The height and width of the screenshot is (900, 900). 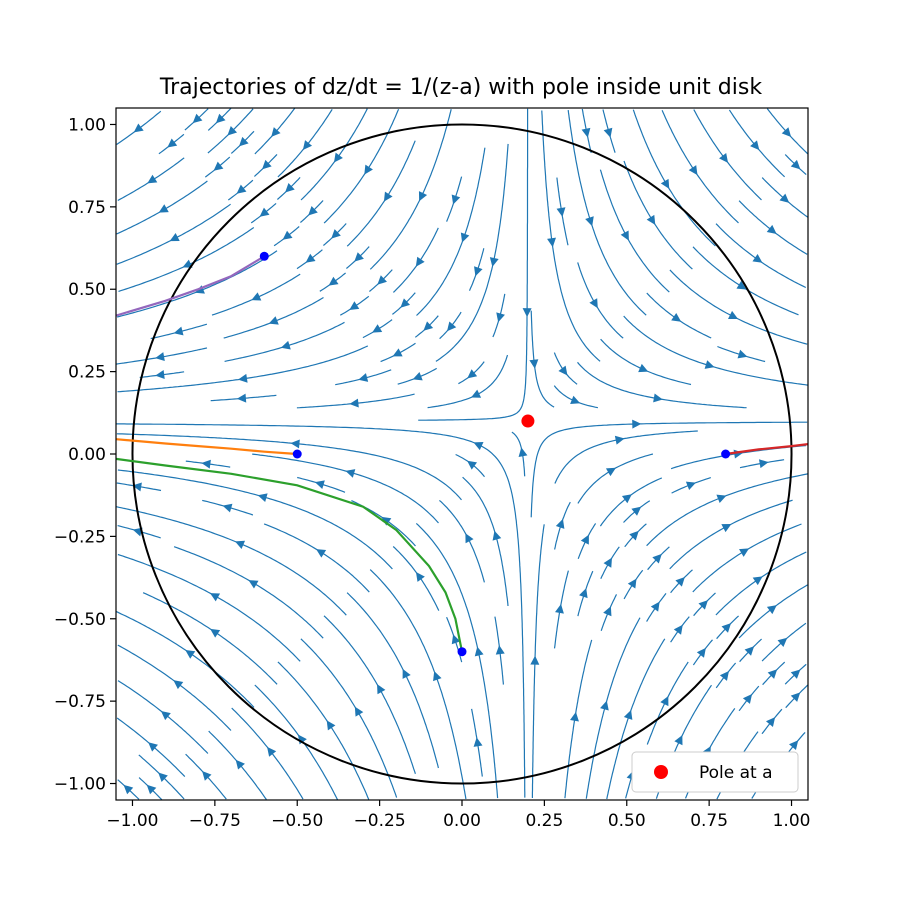 I want to click on trajectory-line, so click(x=290, y=554).